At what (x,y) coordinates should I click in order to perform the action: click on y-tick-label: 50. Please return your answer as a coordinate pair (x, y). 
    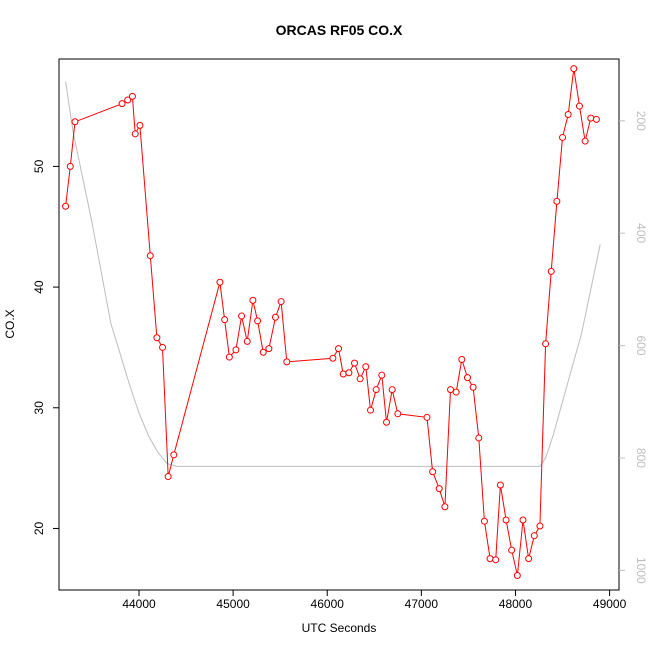
    Looking at the image, I should click on (39, 166).